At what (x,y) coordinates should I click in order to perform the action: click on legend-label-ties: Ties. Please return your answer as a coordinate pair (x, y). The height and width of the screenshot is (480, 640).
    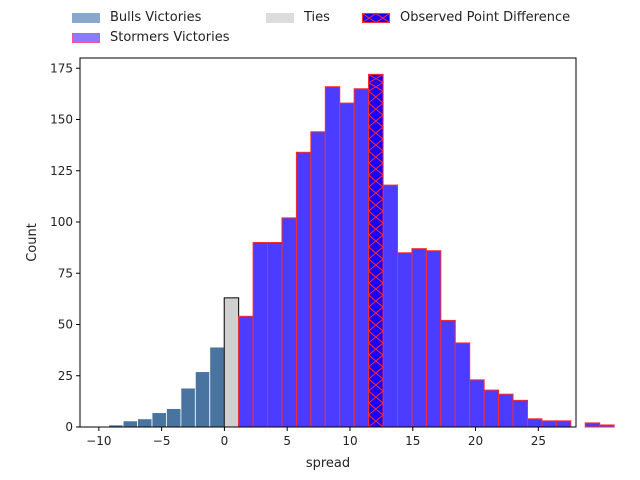
    Looking at the image, I should click on (317, 17).